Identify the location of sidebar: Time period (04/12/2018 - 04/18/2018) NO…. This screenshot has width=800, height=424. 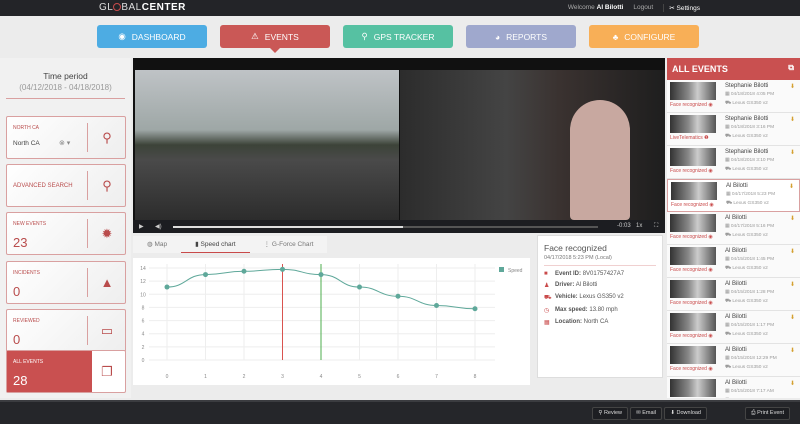
(65, 228).